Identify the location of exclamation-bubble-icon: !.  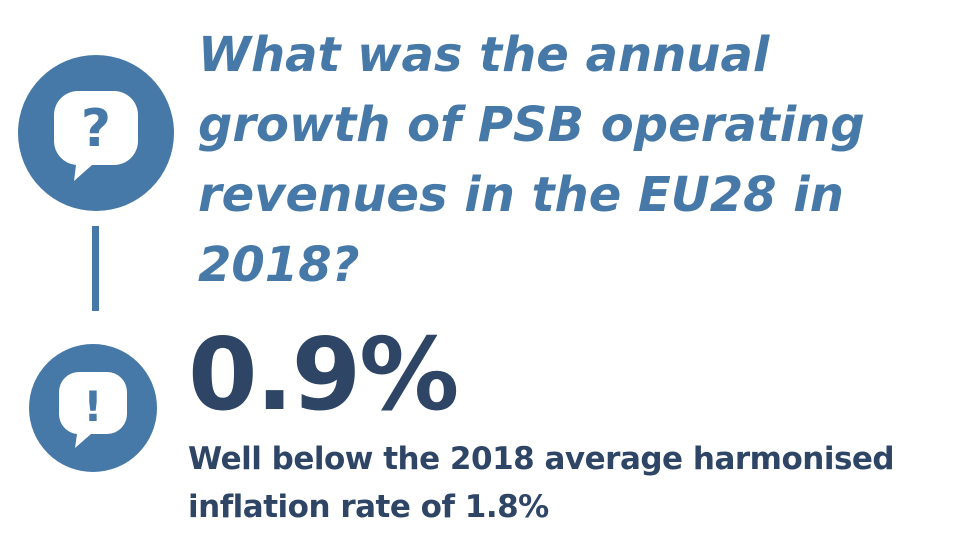
(93, 408).